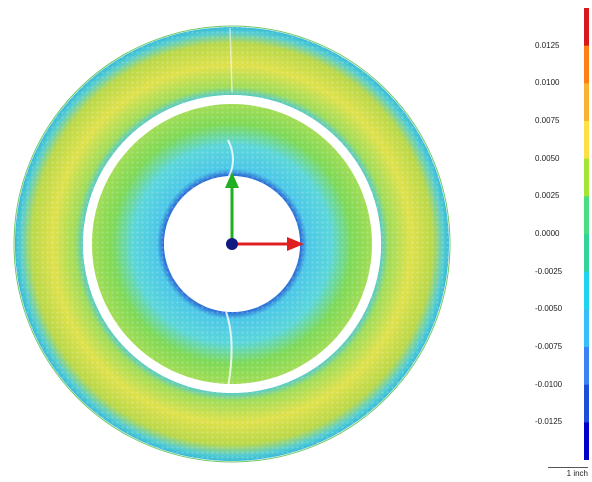 The width and height of the screenshot is (592, 482). Describe the element at coordinates (568, 467) in the screenshot. I see `scale-bar` at that location.